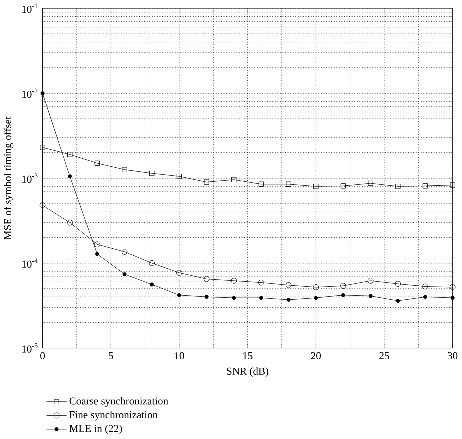 This screenshot has height=439, width=462. Describe the element at coordinates (119, 403) in the screenshot. I see `legend-label: Coarse synchronization` at that location.